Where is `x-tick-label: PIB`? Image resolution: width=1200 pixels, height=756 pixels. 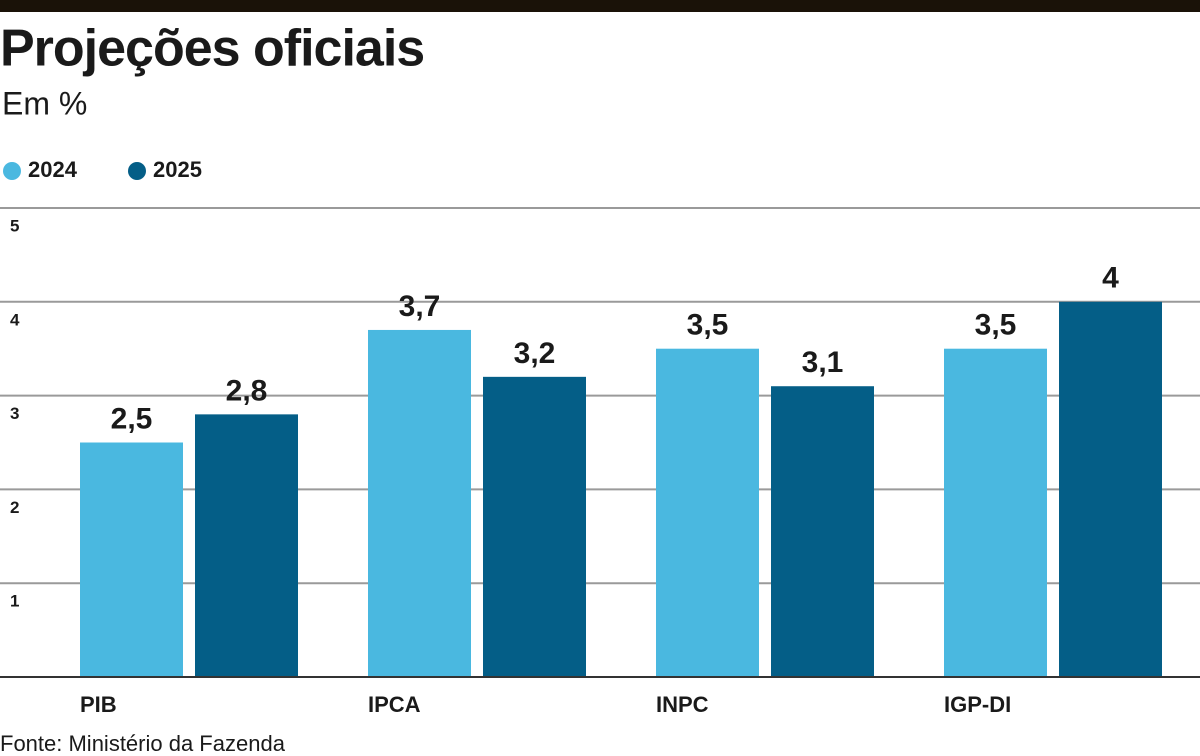 x-tick-label: PIB is located at coordinates (98, 704).